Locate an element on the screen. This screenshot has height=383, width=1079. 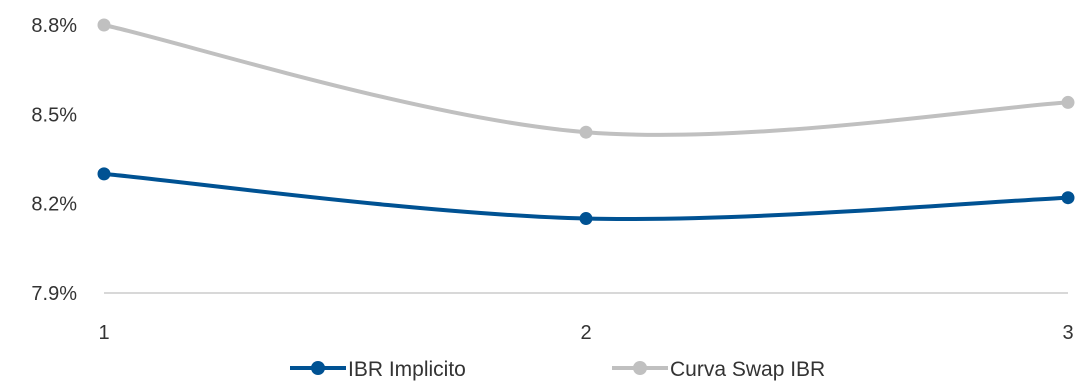
legend: IBR Implicito Curva Swap IBR is located at coordinates (557, 369).